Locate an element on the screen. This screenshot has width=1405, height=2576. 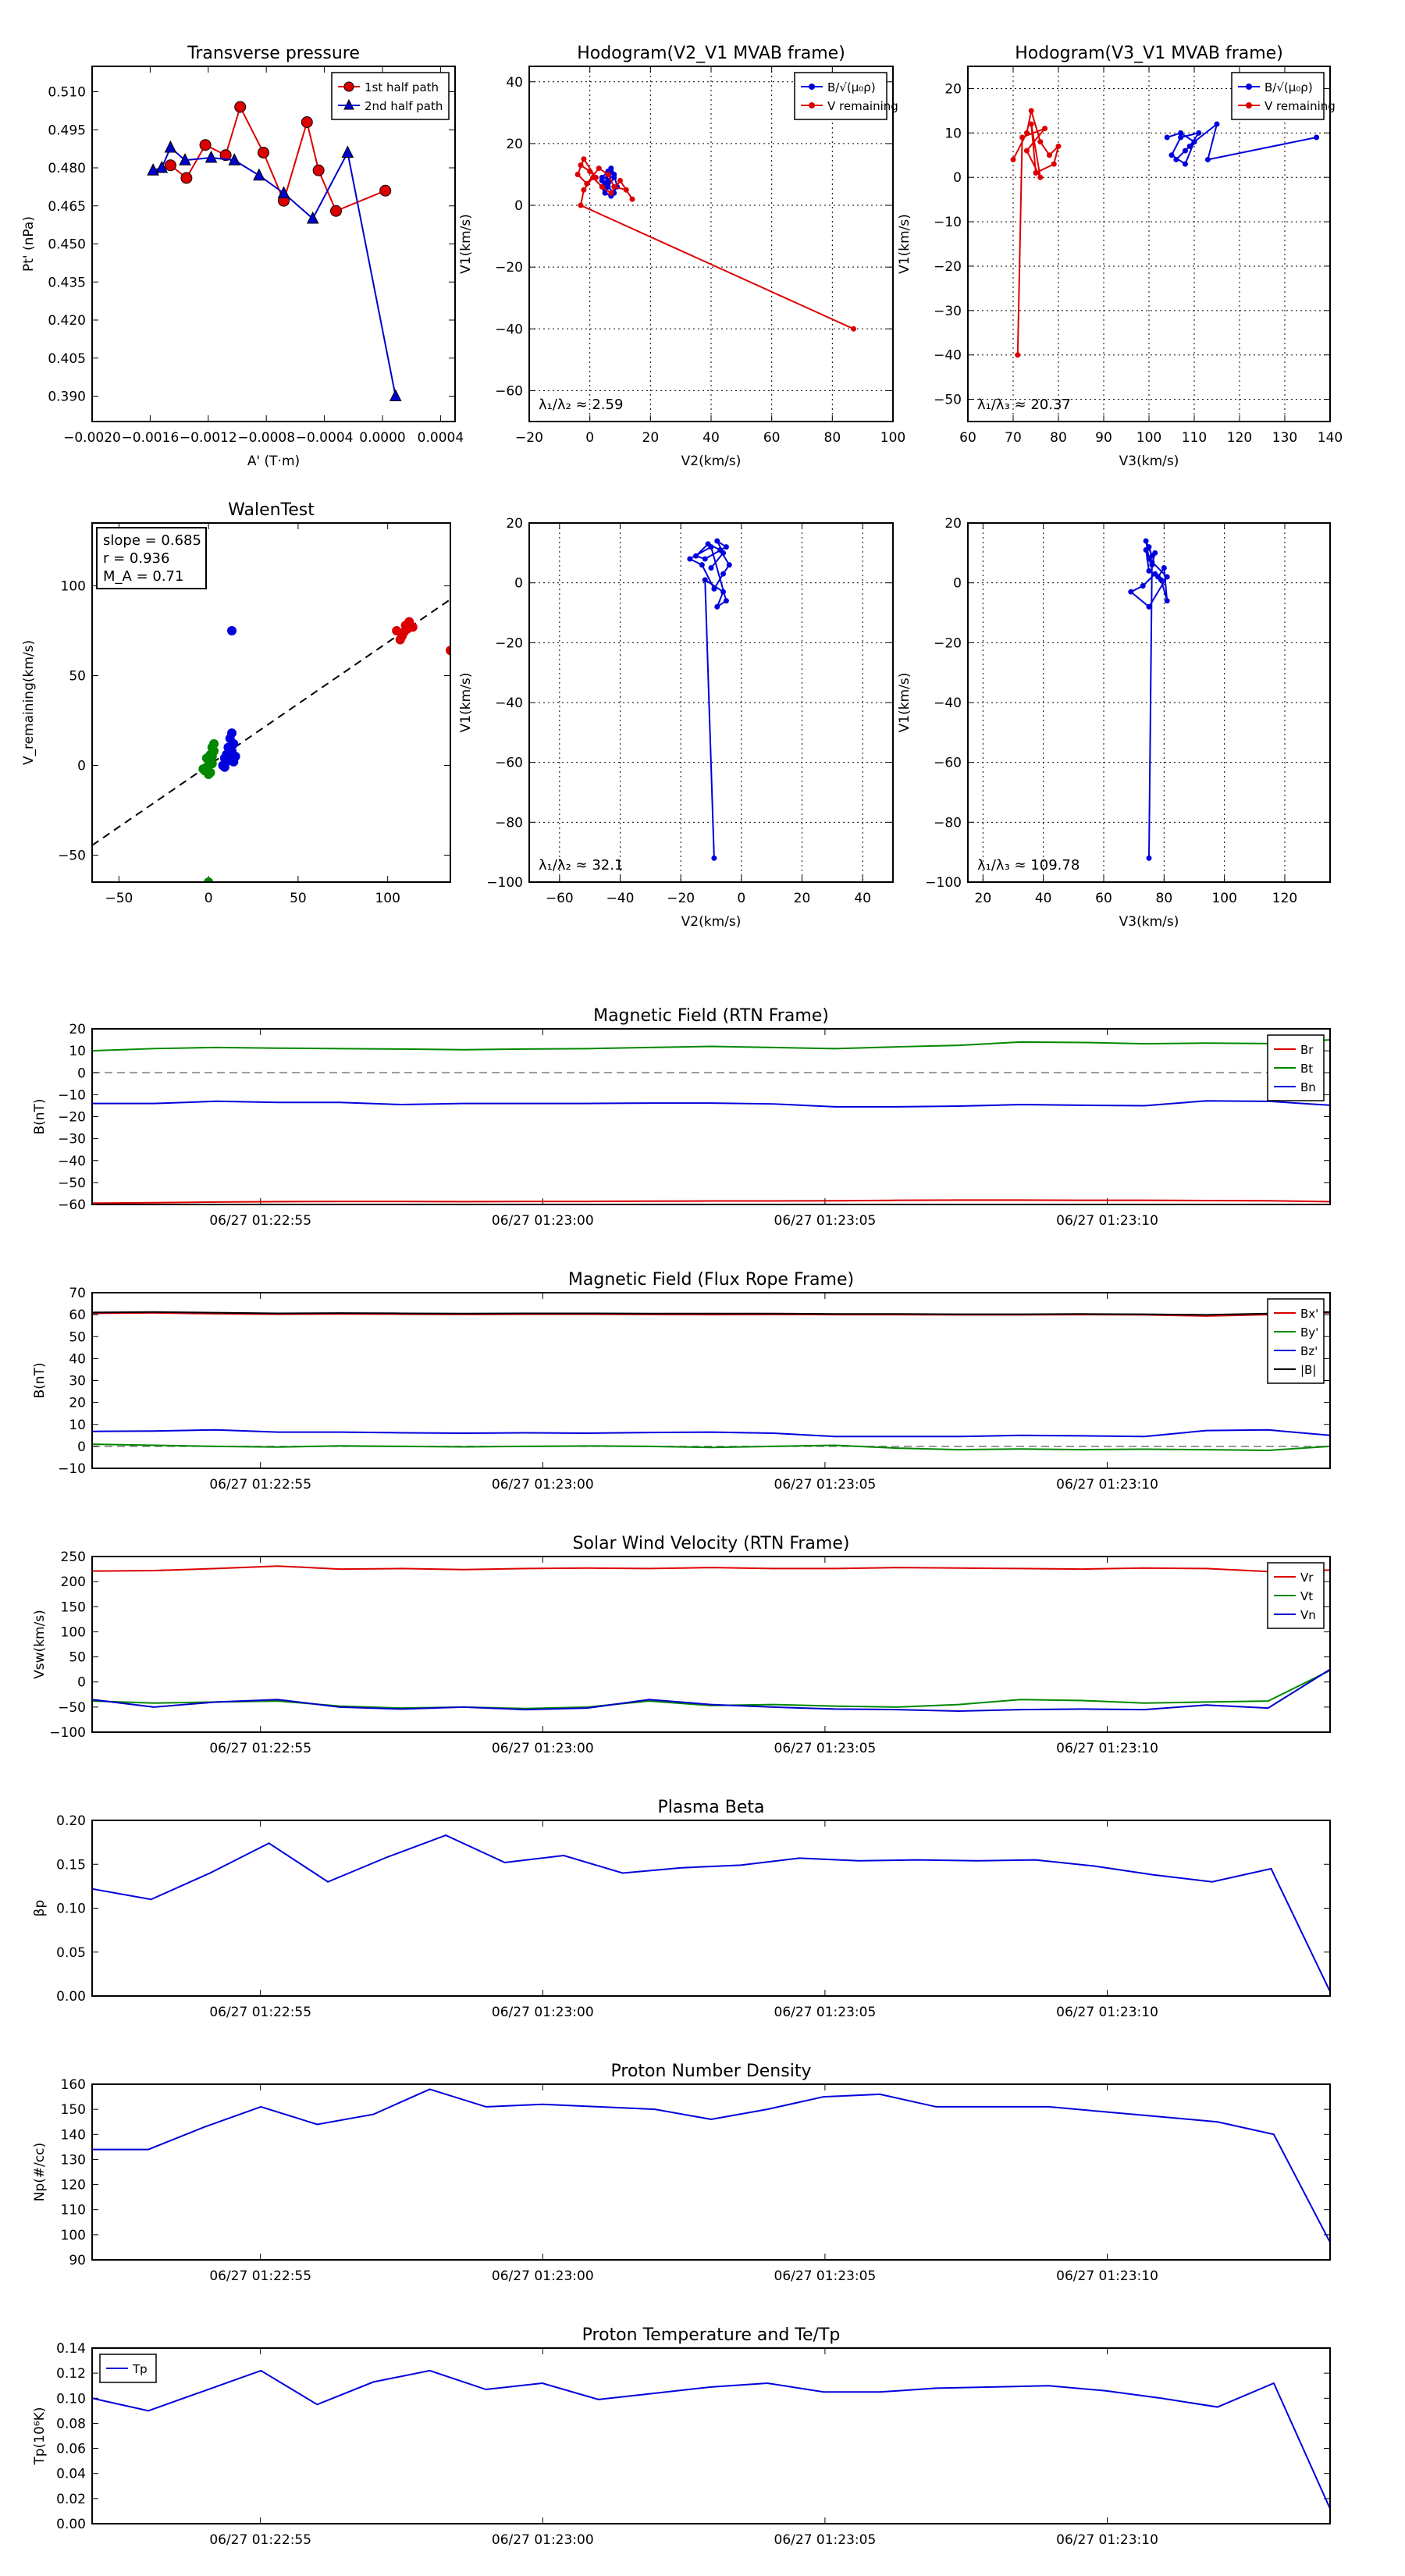
series-bz- is located at coordinates (711, 1433).